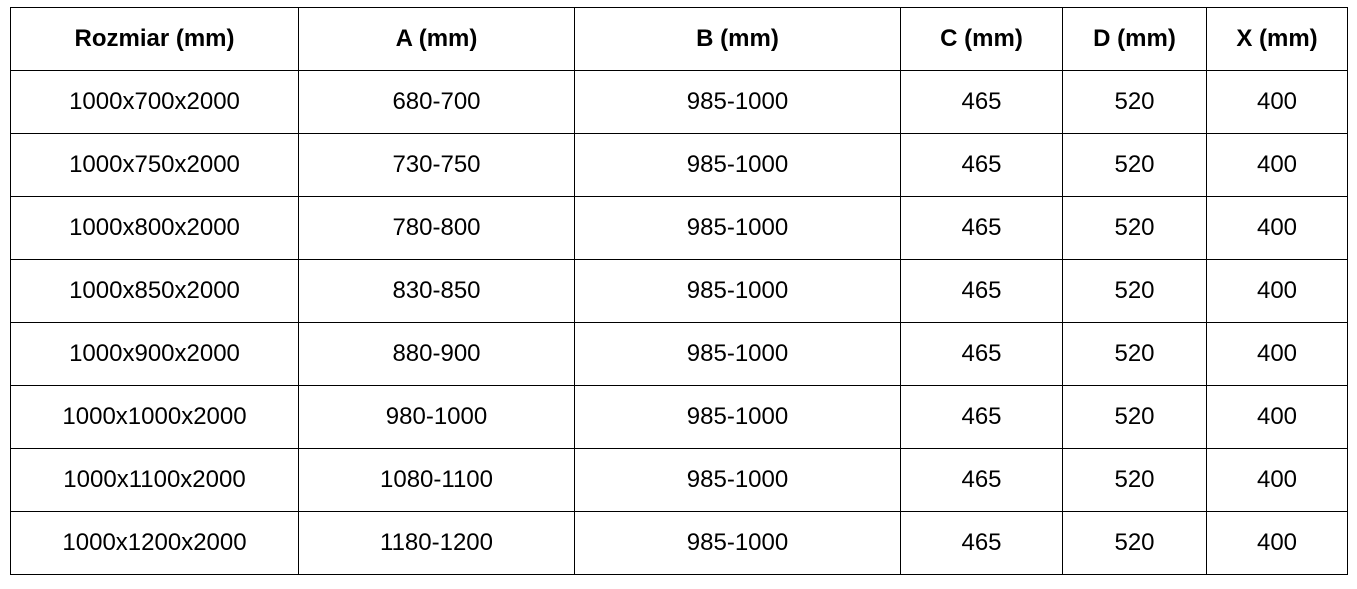 This screenshot has width=1357, height=589. Describe the element at coordinates (154, 354) in the screenshot. I see `cell-size: 1000x900x2000` at that location.